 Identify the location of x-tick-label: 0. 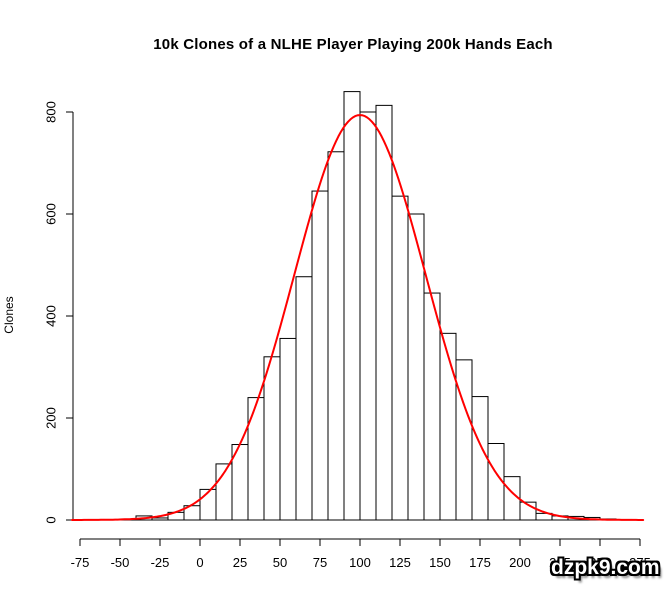
(199, 562).